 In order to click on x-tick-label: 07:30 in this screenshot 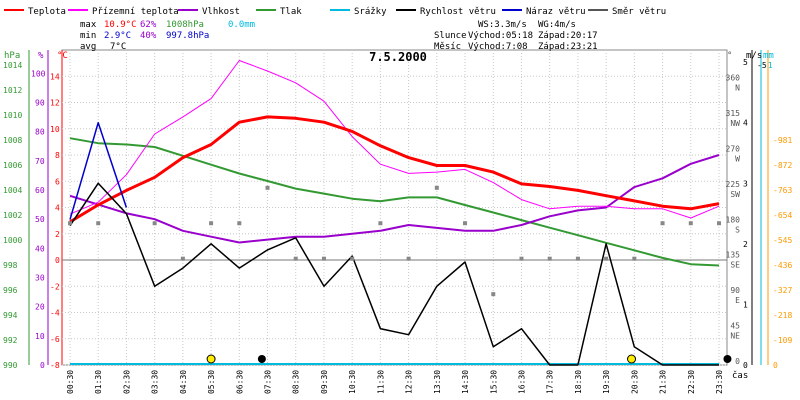, I will do `click(268, 382)`.